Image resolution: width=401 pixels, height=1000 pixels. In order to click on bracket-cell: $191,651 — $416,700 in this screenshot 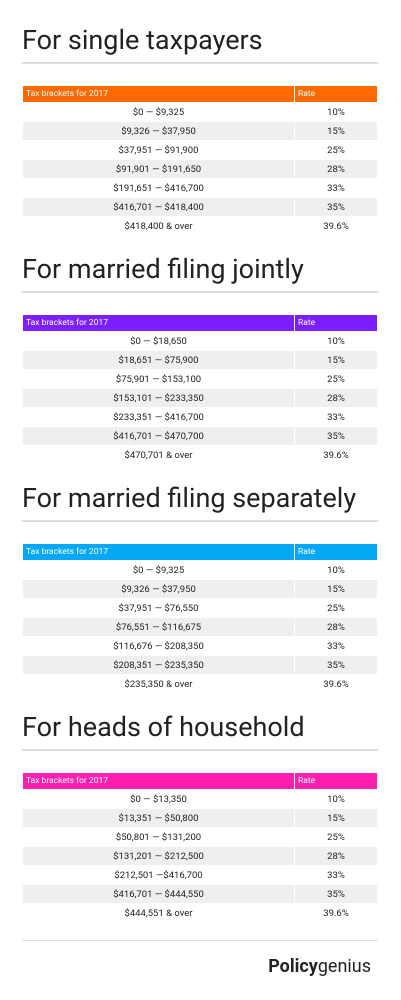, I will do `click(158, 188)`.